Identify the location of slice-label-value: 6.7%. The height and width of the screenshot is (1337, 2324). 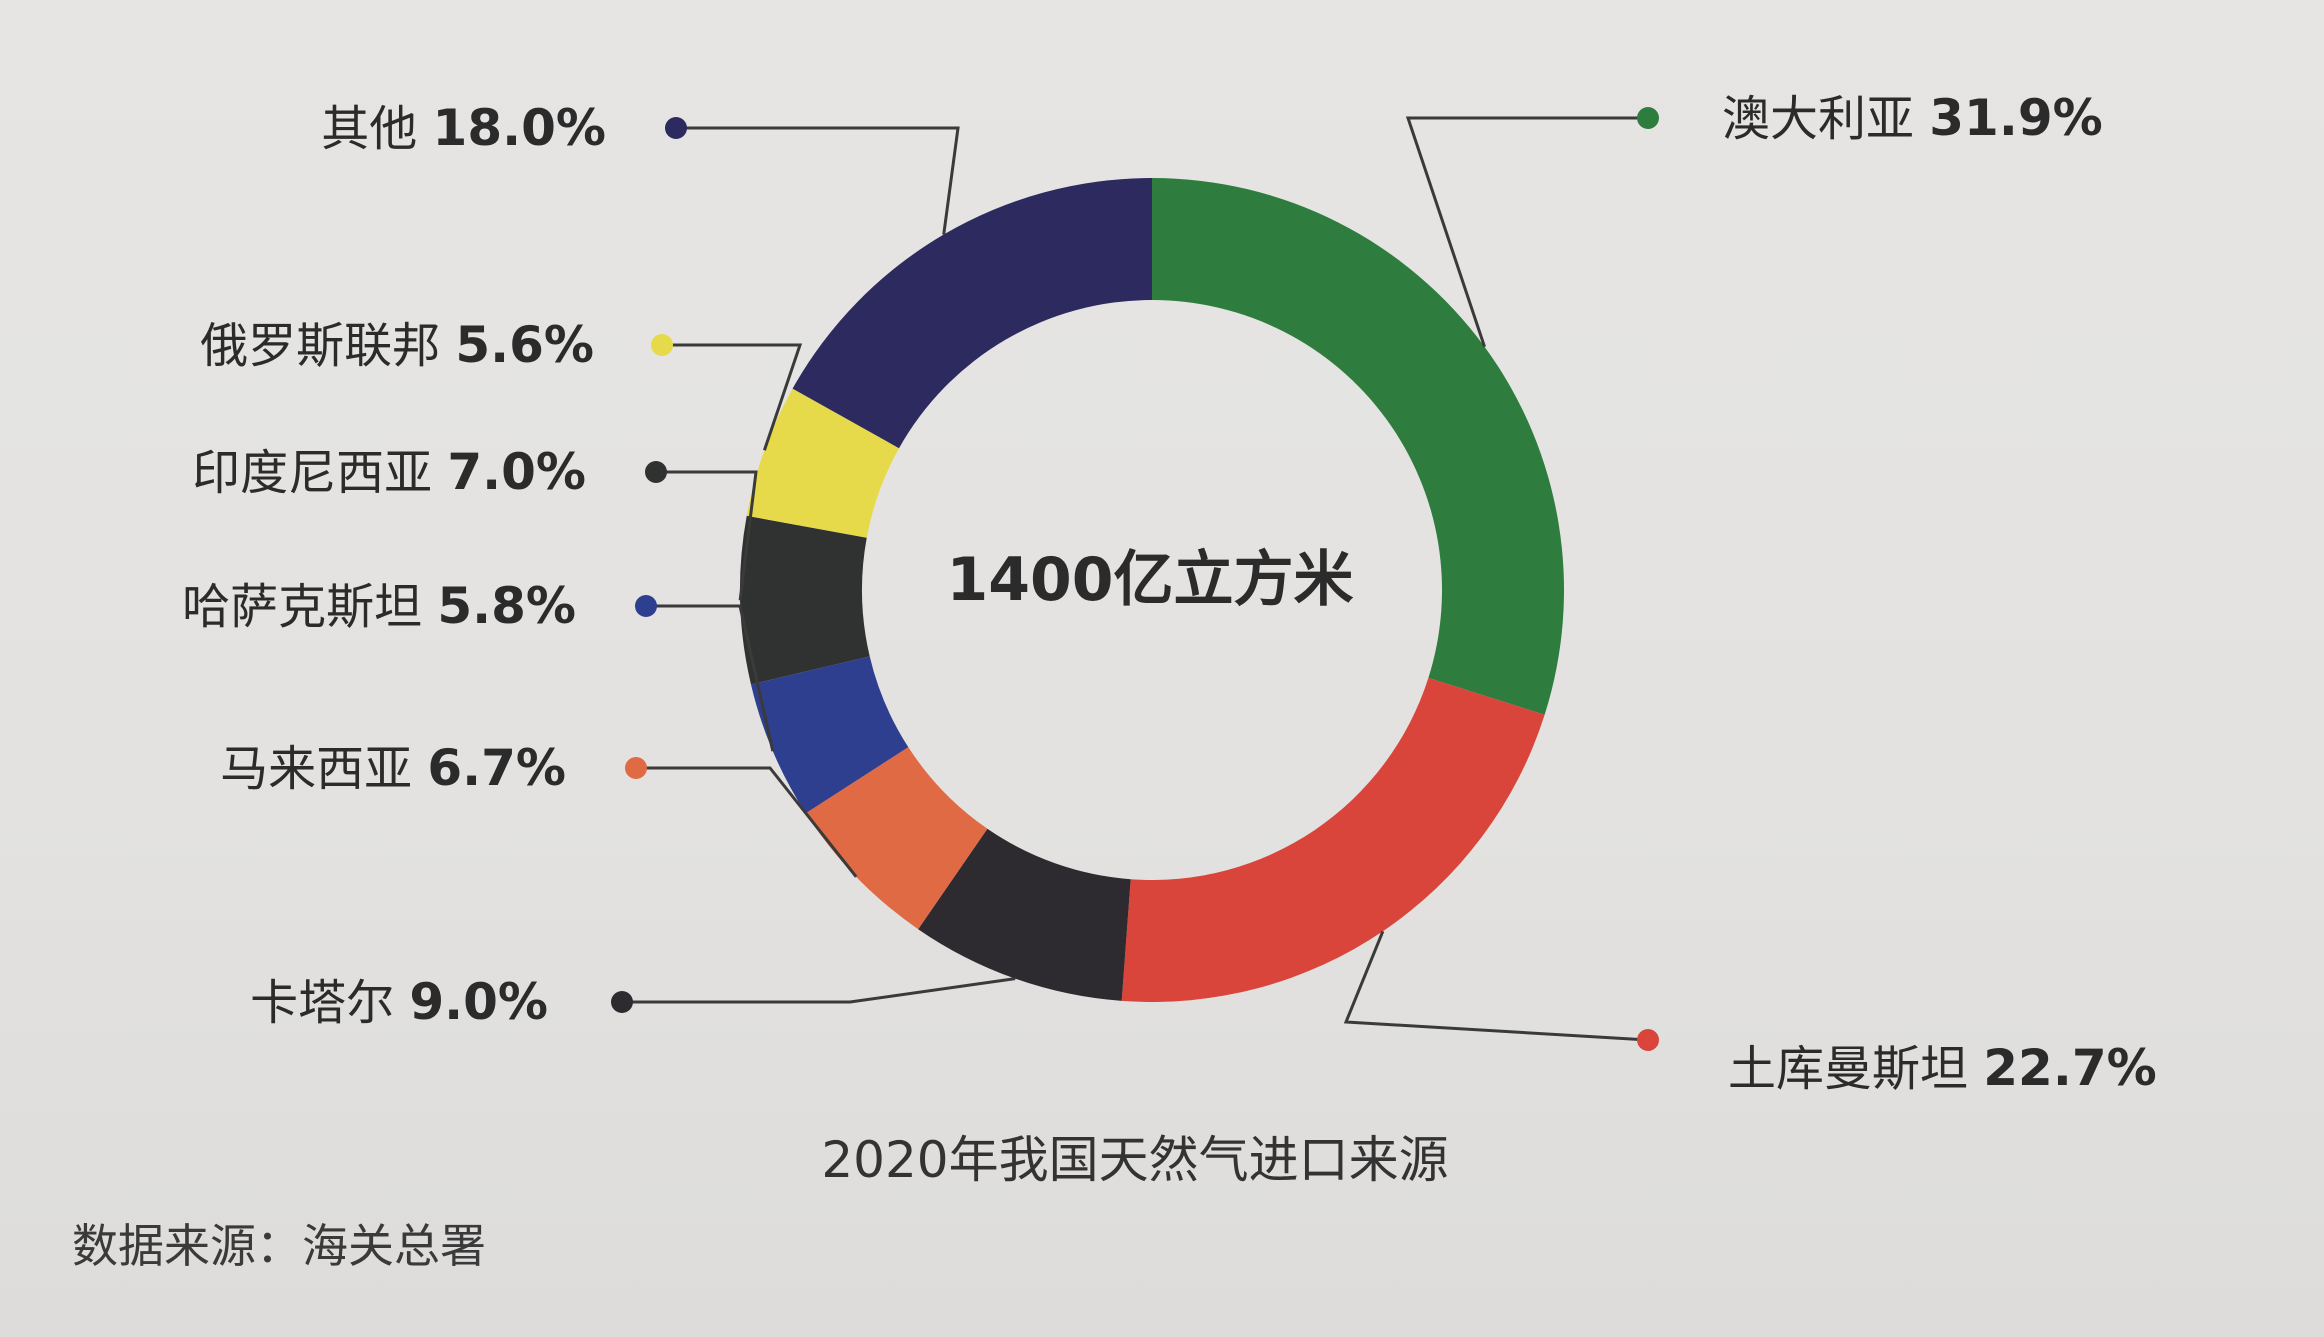
(496, 768).